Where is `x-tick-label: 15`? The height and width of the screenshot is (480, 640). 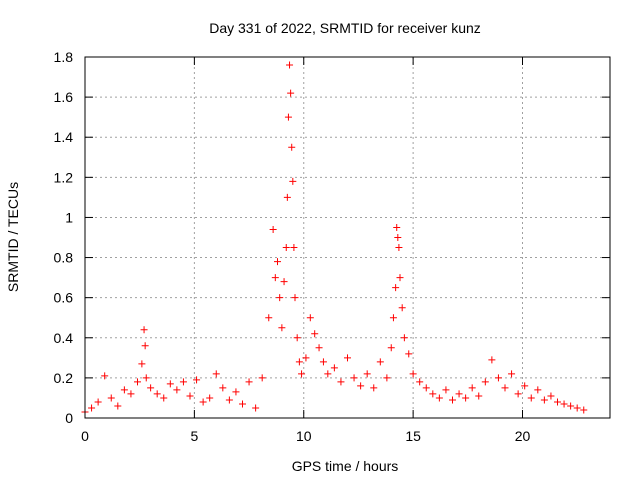 x-tick-label: 15 is located at coordinates (413, 436).